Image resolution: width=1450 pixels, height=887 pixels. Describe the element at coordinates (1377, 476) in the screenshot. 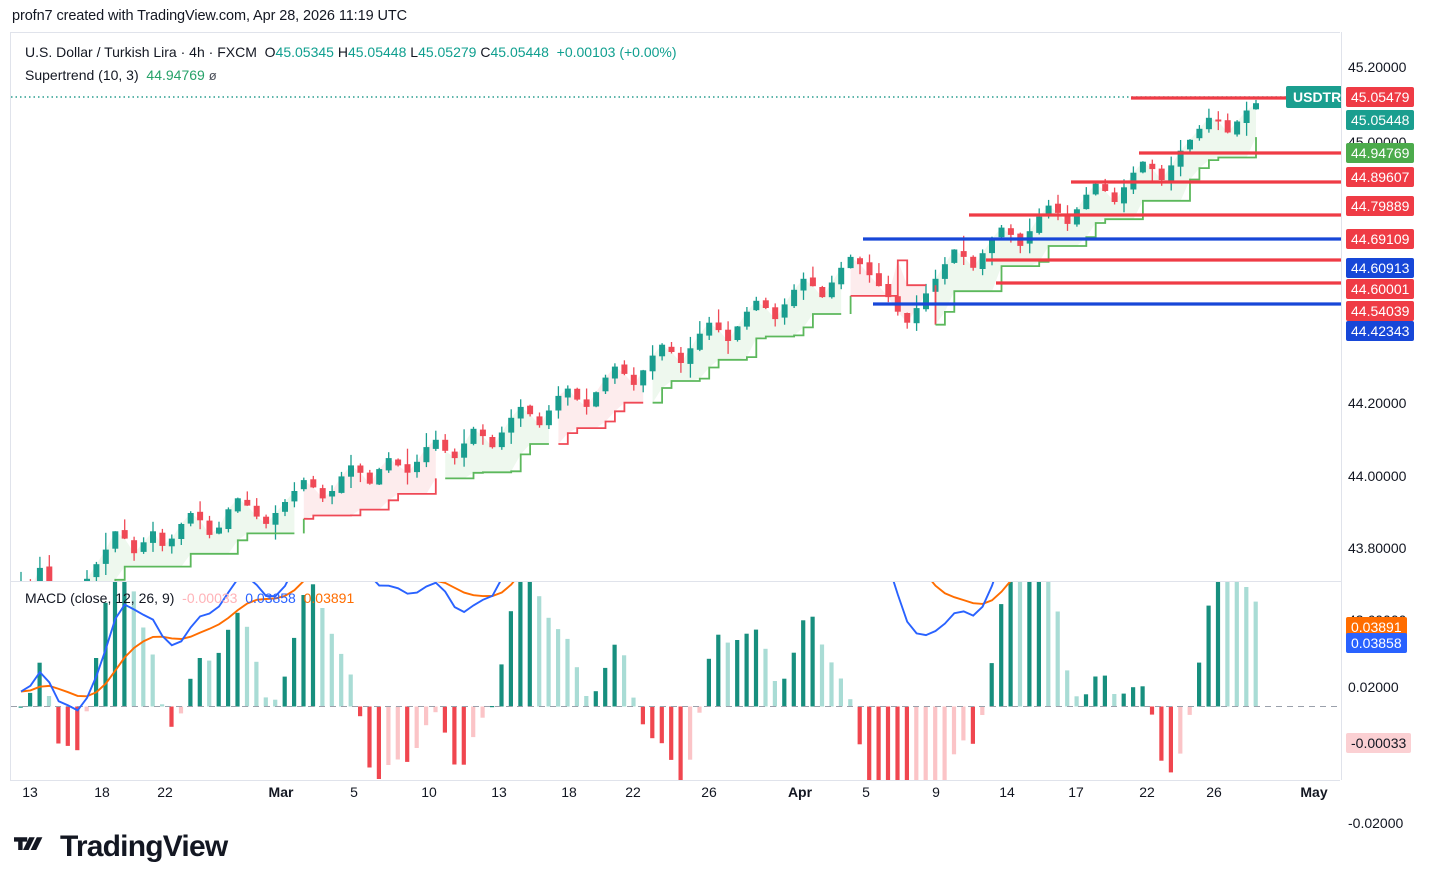

I see `price-axis-tick: 44.00000` at that location.